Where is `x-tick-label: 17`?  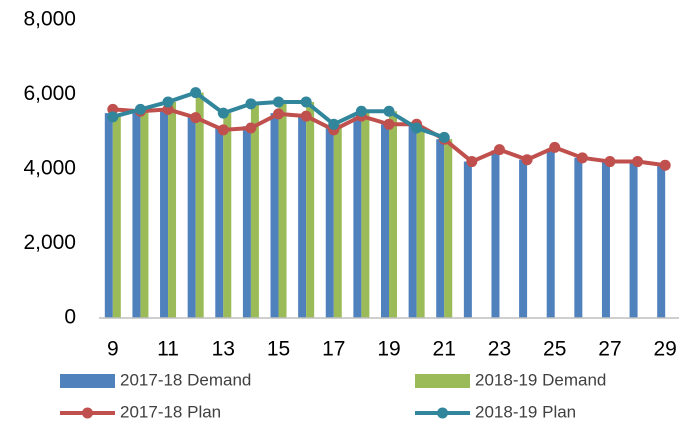
x-tick-label: 17 is located at coordinates (333, 349).